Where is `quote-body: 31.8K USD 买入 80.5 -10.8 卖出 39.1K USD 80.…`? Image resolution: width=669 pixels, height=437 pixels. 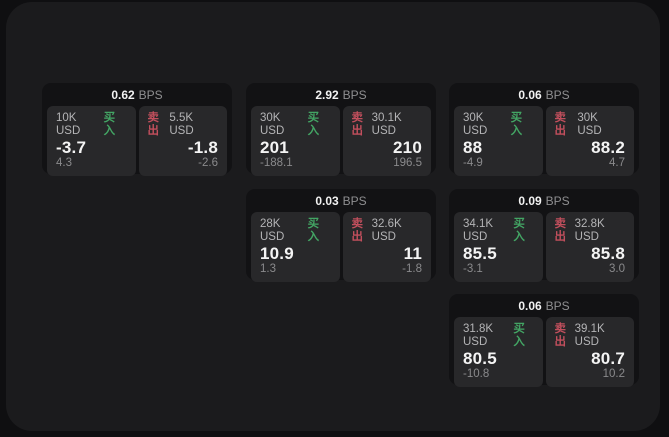 quote-body: 31.8K USD 买入 80.5 -10.8 卖出 39.1K USD 80.… is located at coordinates (544, 354).